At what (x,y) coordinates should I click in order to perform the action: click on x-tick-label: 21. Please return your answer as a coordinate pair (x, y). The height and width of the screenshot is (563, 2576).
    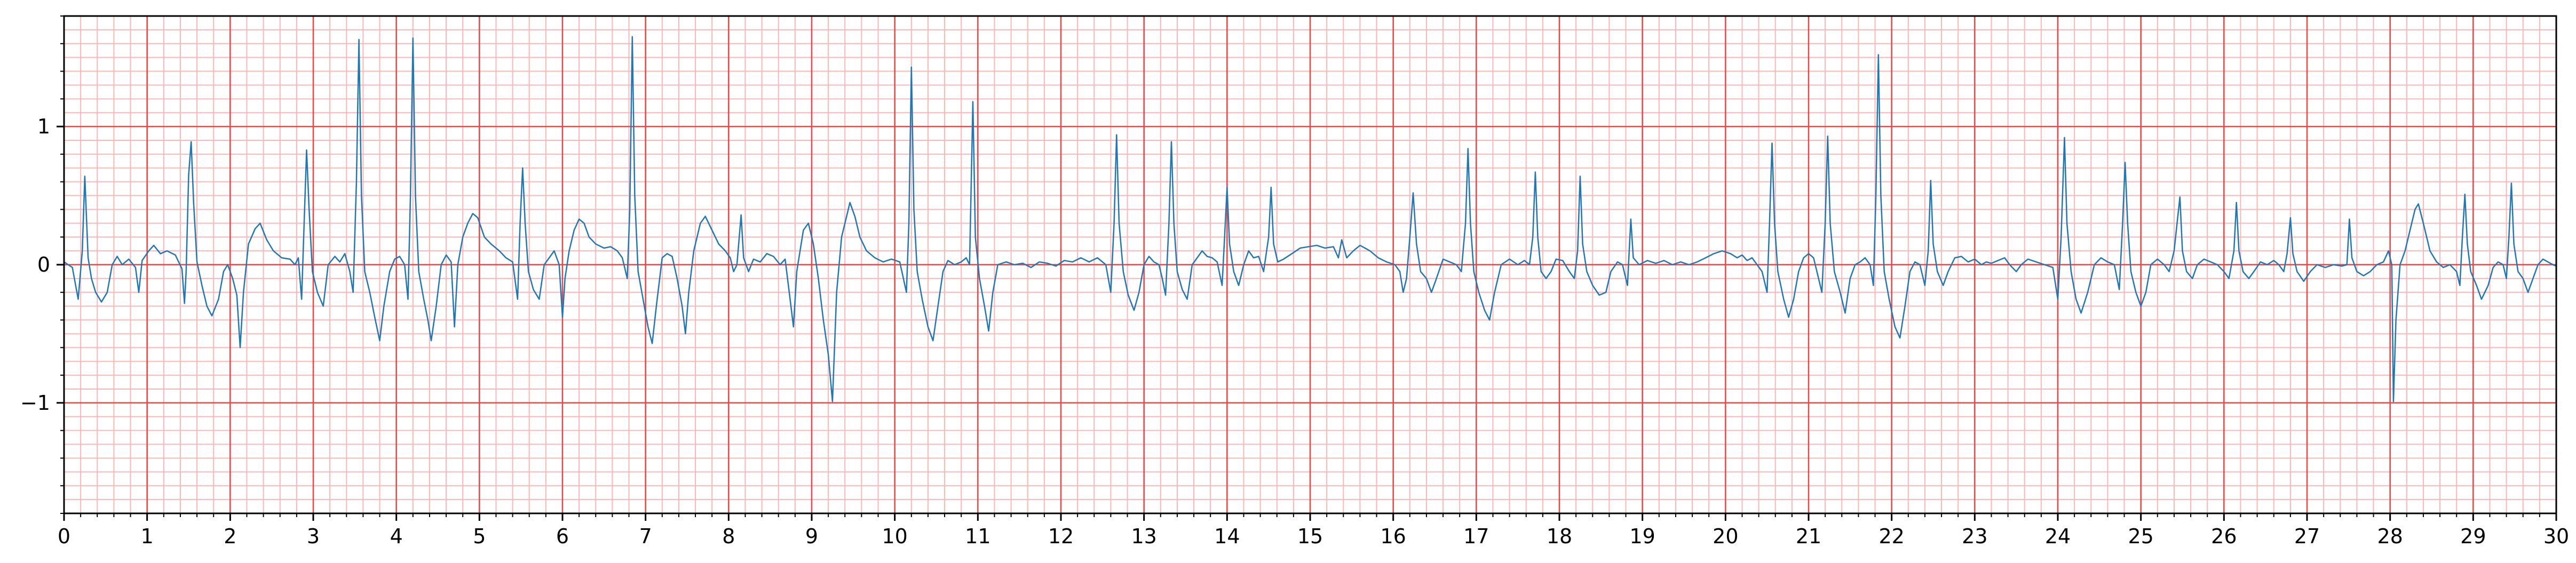
    Looking at the image, I should click on (1808, 536).